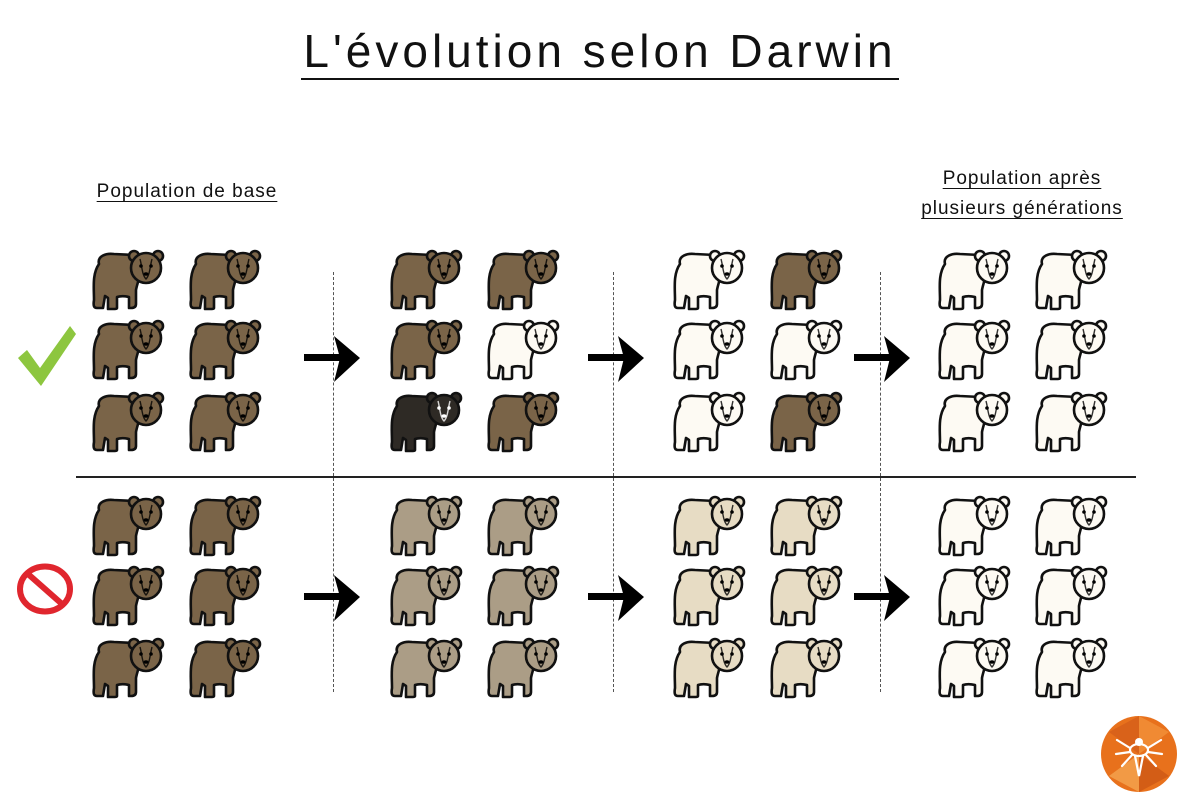  I want to click on final-population-label: Population après plusieurs générations, so click(1022, 194).